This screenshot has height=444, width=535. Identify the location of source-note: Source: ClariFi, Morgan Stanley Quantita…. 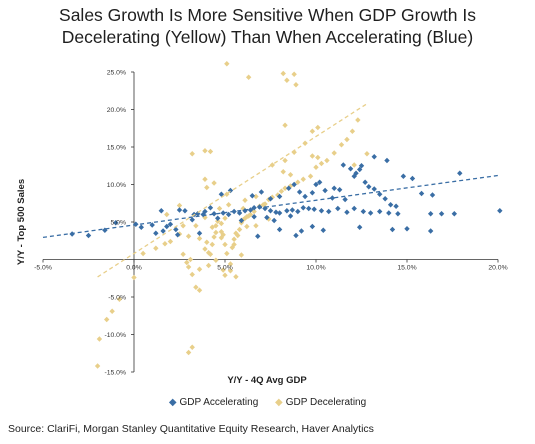
(191, 429).